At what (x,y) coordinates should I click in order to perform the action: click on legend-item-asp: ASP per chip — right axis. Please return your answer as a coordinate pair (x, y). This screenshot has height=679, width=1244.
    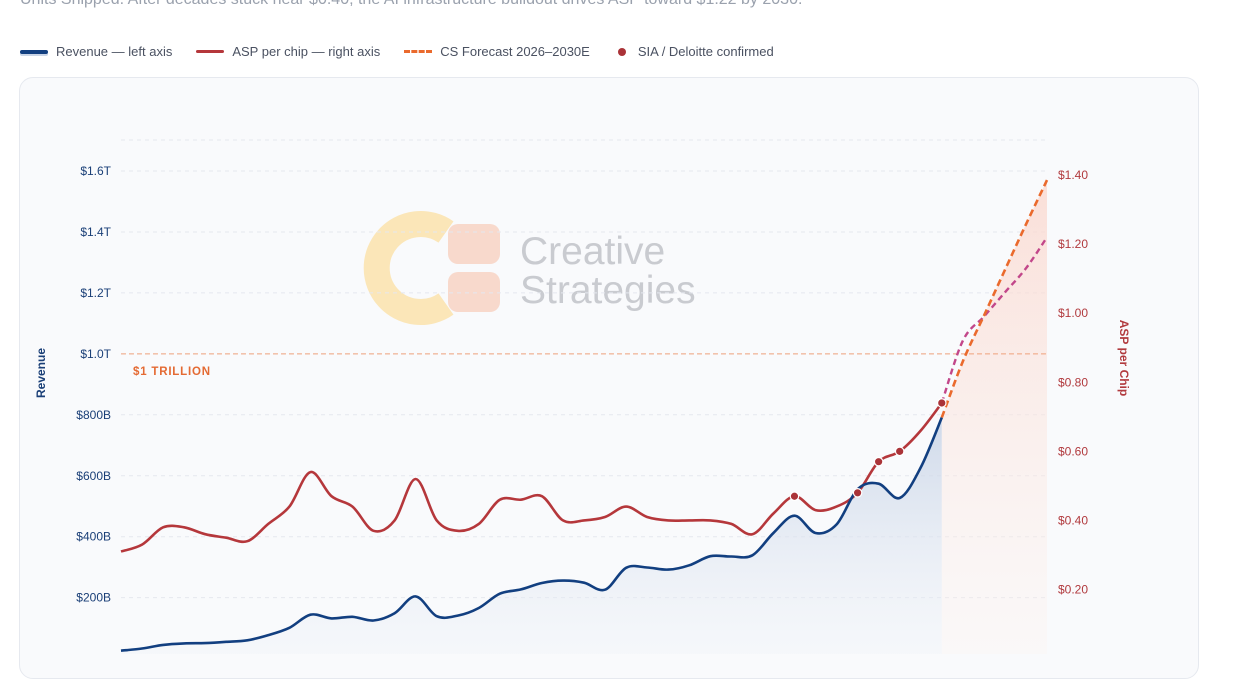
    Looking at the image, I should click on (288, 51).